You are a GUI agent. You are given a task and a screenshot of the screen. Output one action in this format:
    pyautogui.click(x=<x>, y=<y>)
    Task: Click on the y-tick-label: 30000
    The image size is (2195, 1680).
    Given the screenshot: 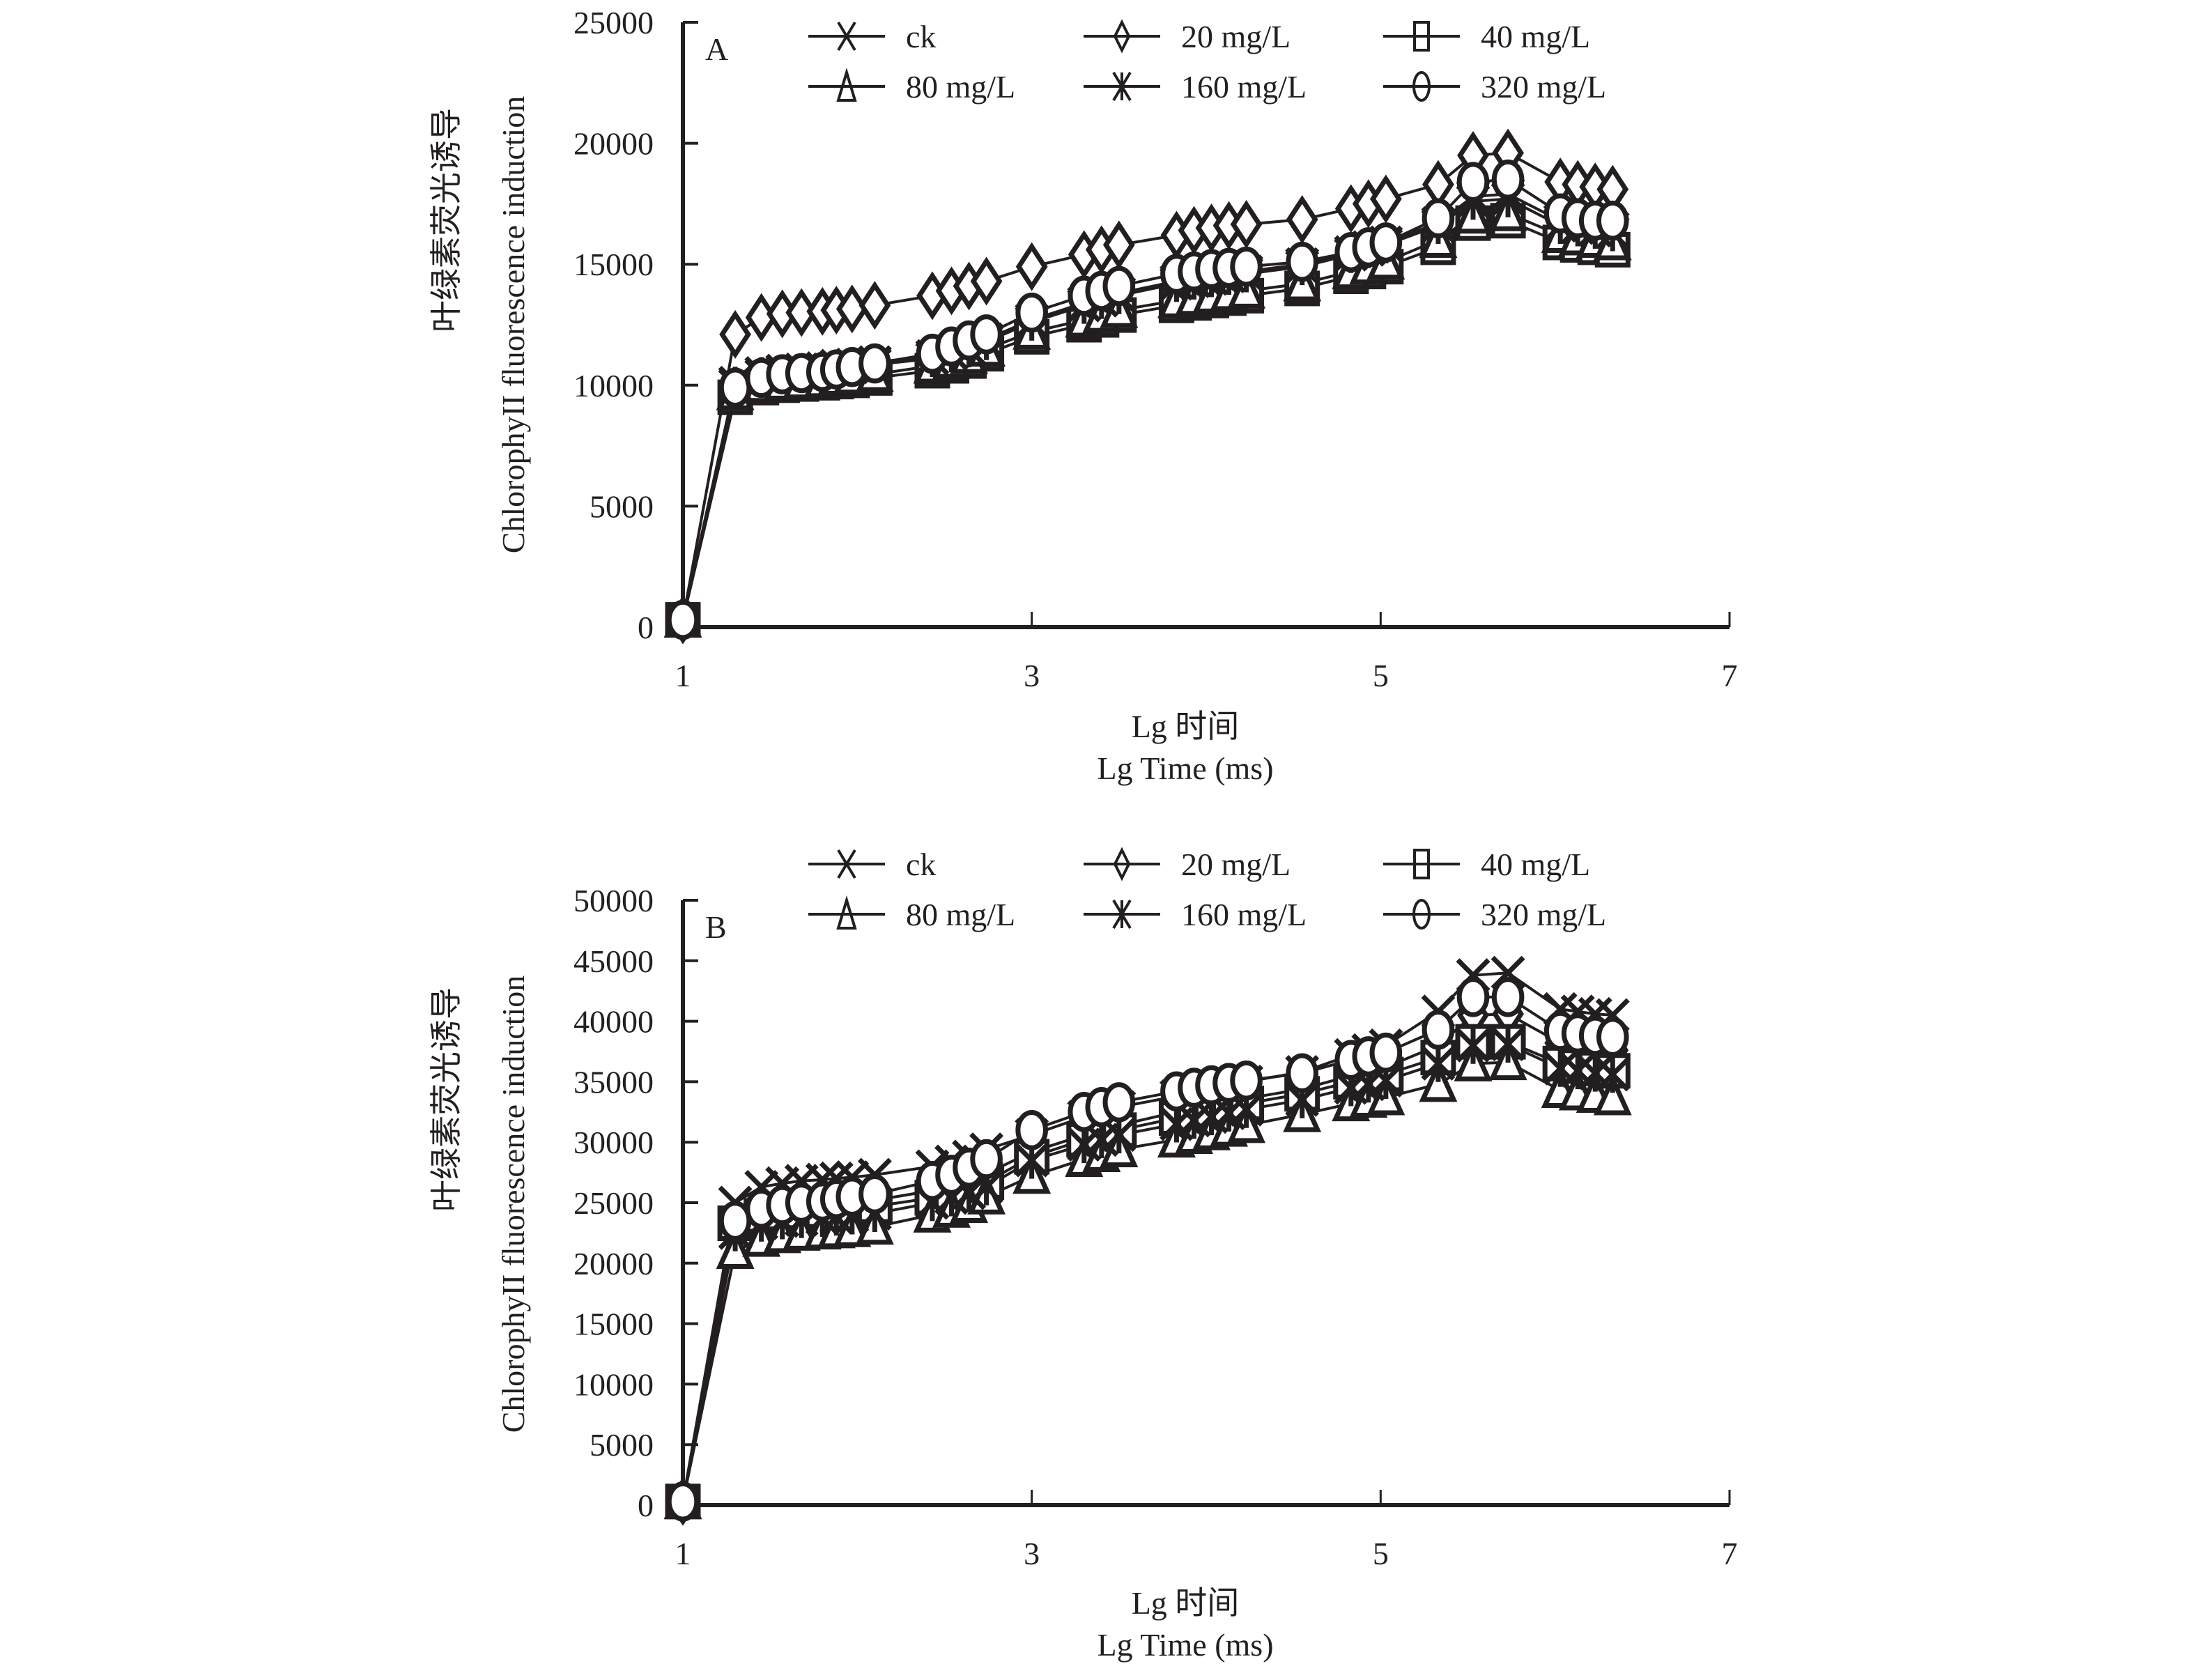 What is the action you would take?
    pyautogui.click(x=613, y=1142)
    